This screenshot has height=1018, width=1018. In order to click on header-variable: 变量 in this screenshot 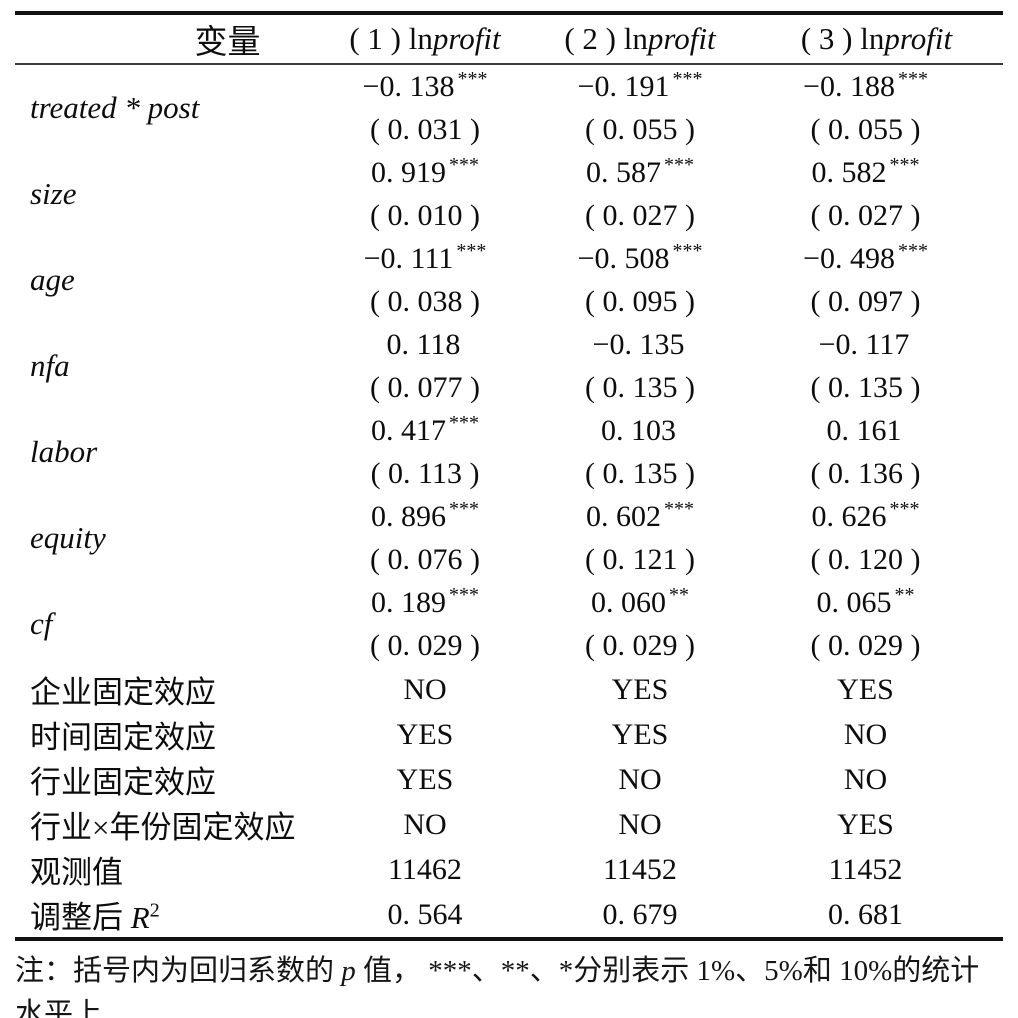, I will do `click(167, 39)`.